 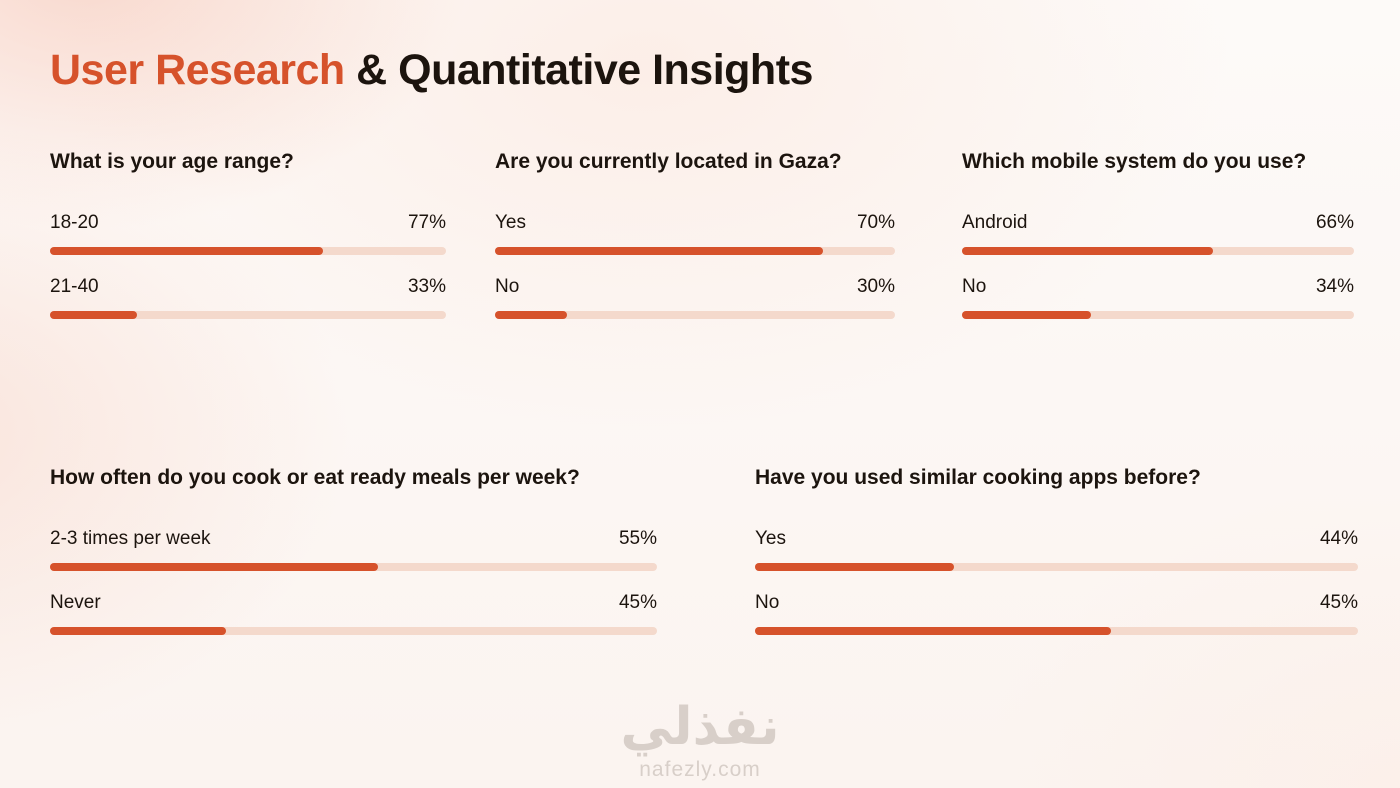 I want to click on bar-row: Yes 70%, so click(x=695, y=233).